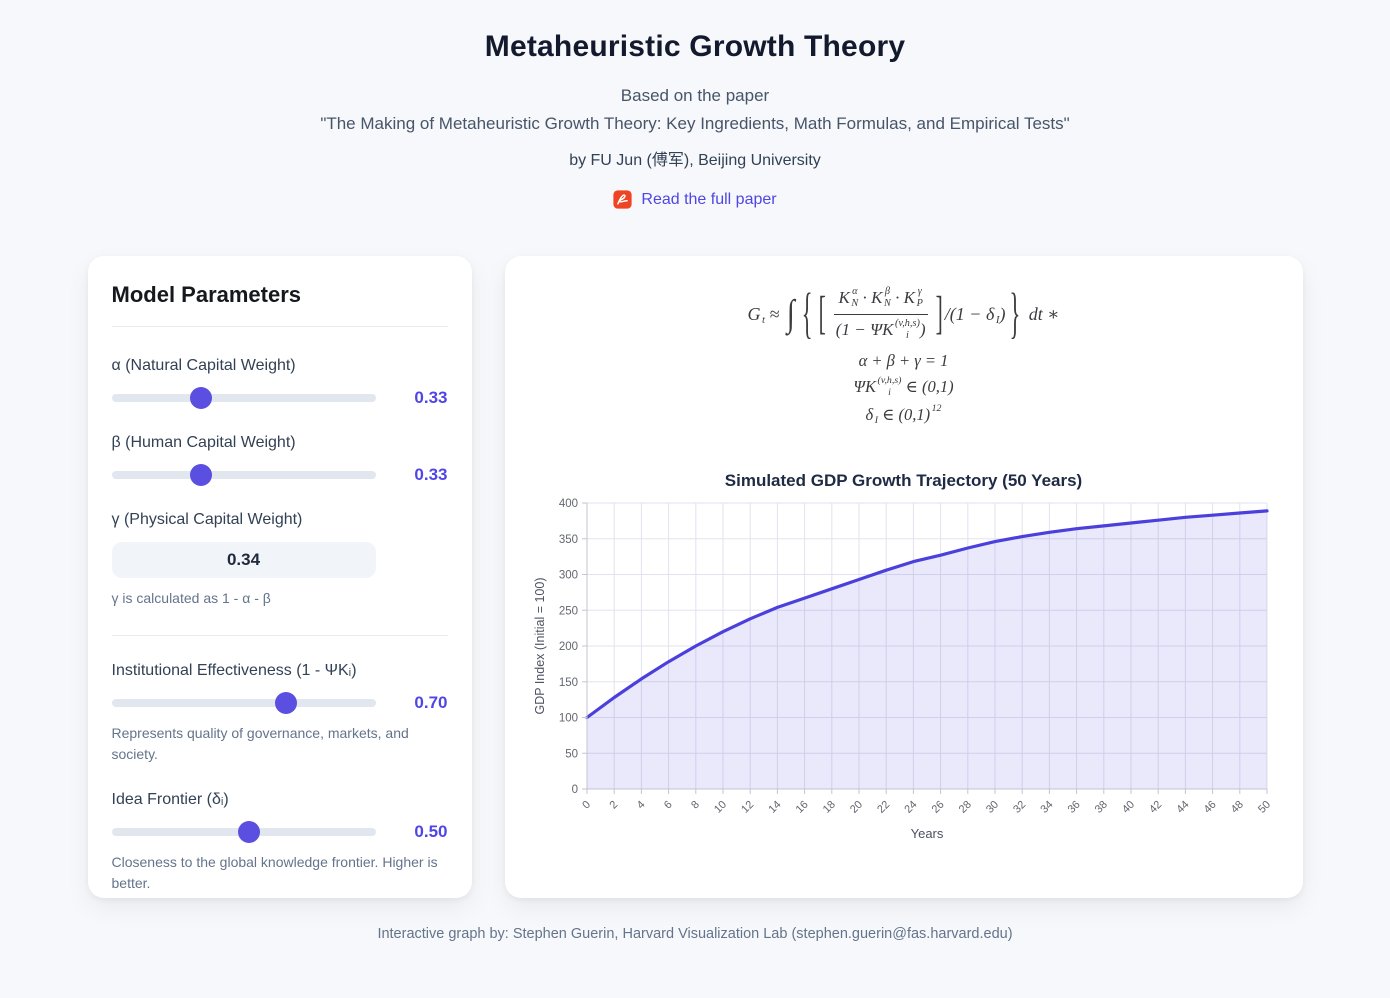 This screenshot has width=1390, height=998. What do you see at coordinates (719, 806) in the screenshot?
I see `x-tick-label: 10` at bounding box center [719, 806].